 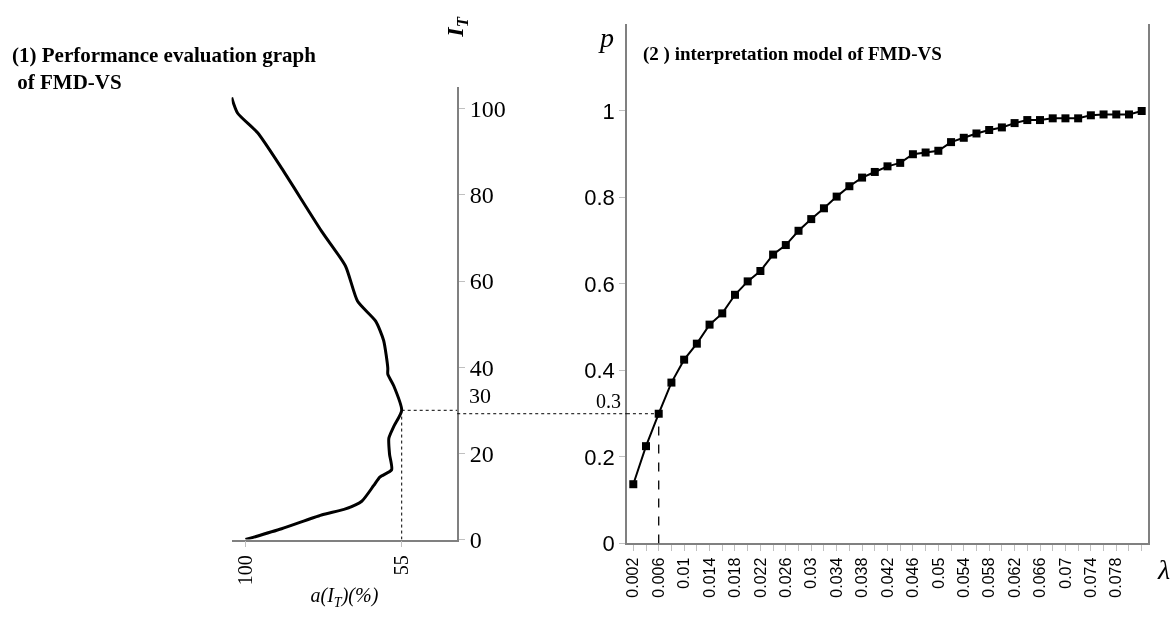 I want to click on x-tick-label: 0.026, so click(x=786, y=577).